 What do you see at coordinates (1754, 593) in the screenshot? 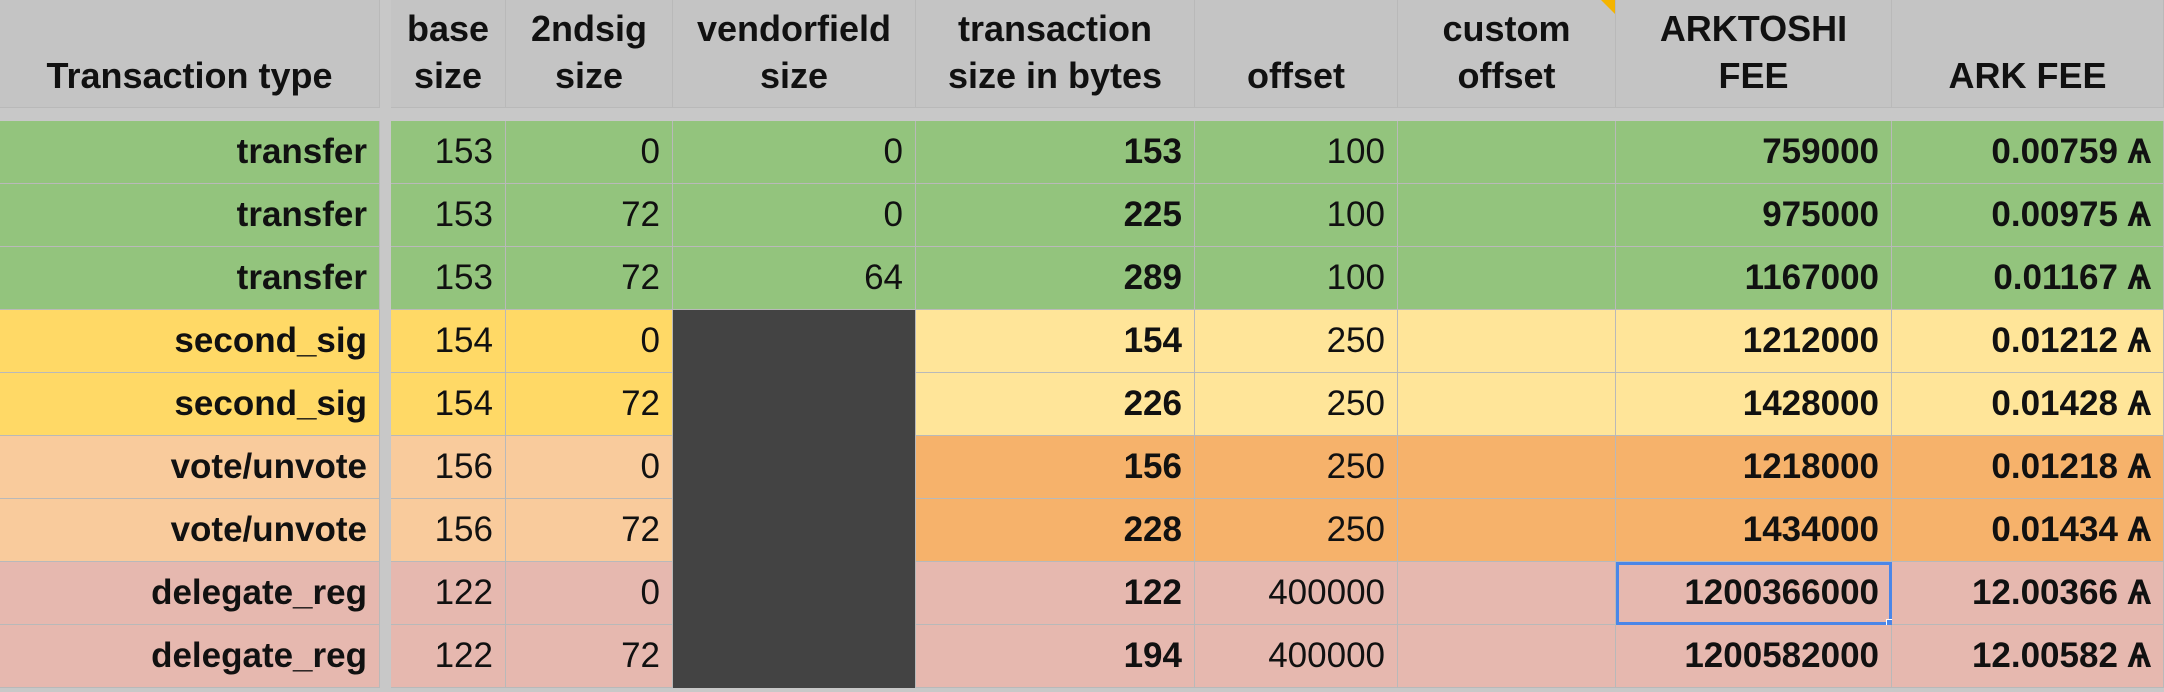
I see `cell: 1200366000` at bounding box center [1754, 593].